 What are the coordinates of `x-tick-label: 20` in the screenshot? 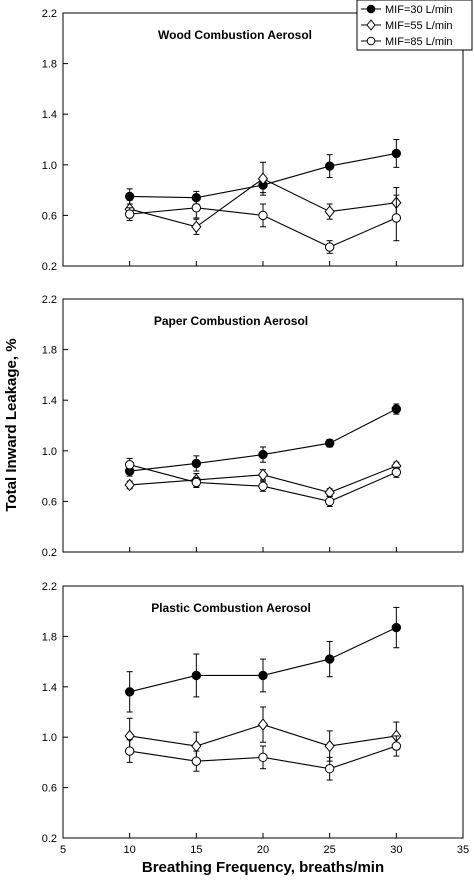 It's located at (263, 850).